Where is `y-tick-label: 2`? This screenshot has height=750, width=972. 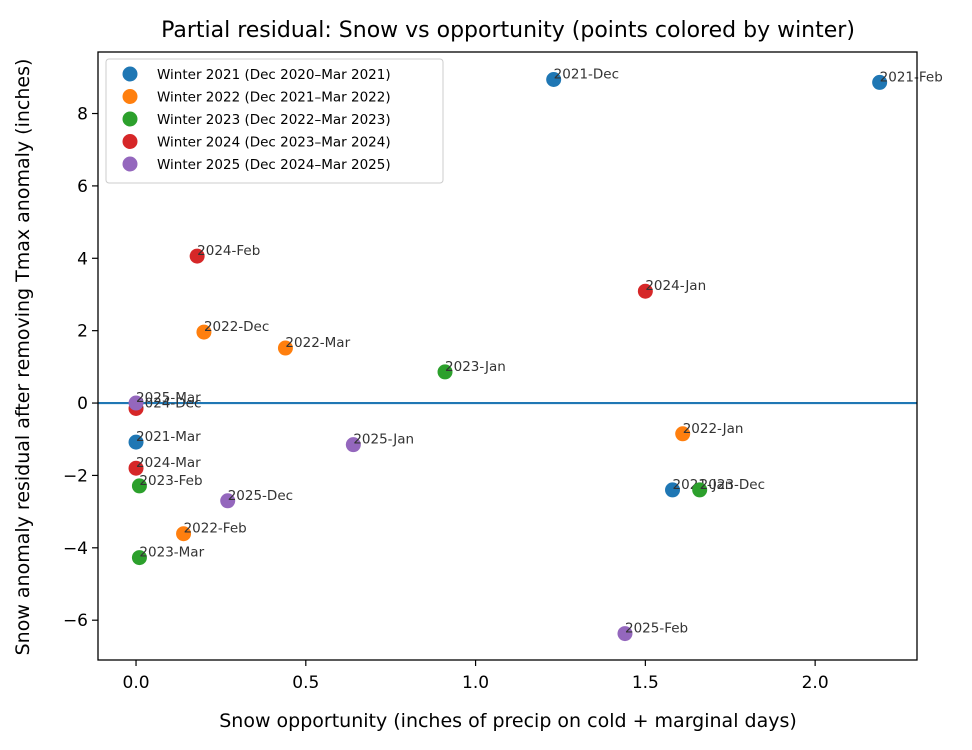 y-tick-label: 2 is located at coordinates (82, 332).